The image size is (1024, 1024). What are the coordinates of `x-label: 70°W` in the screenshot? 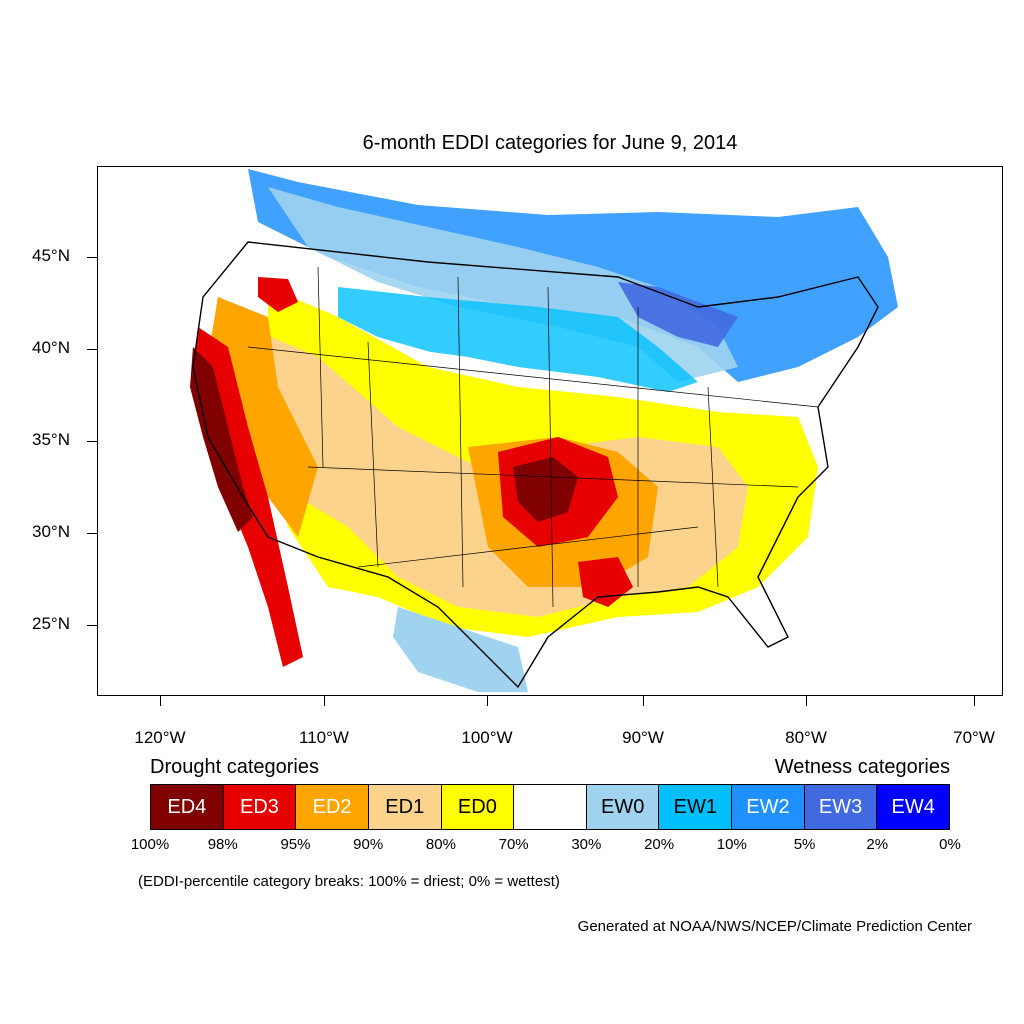 It's located at (974, 737).